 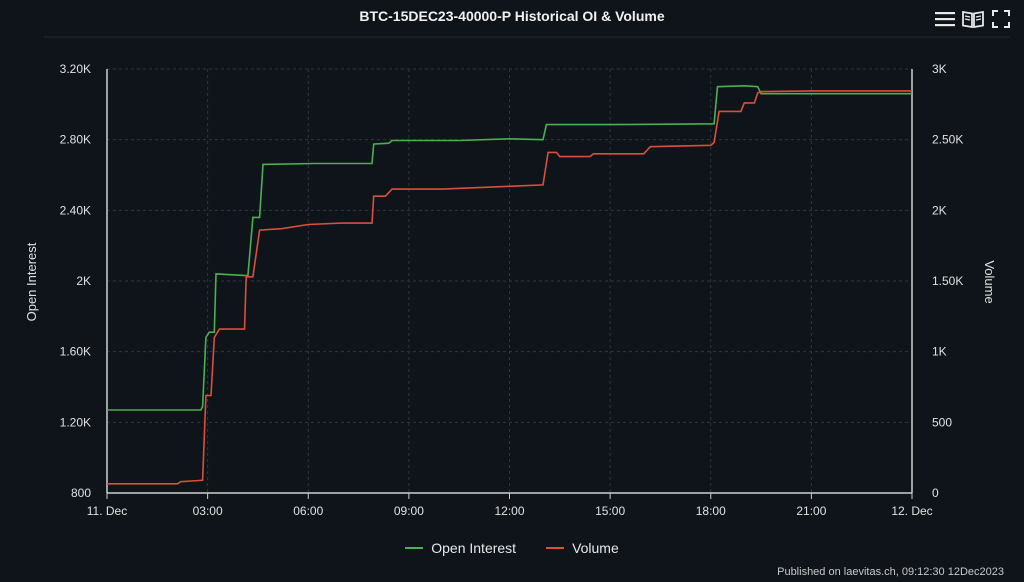 I want to click on legend-item-open-interest: Open Interest, so click(x=460, y=548).